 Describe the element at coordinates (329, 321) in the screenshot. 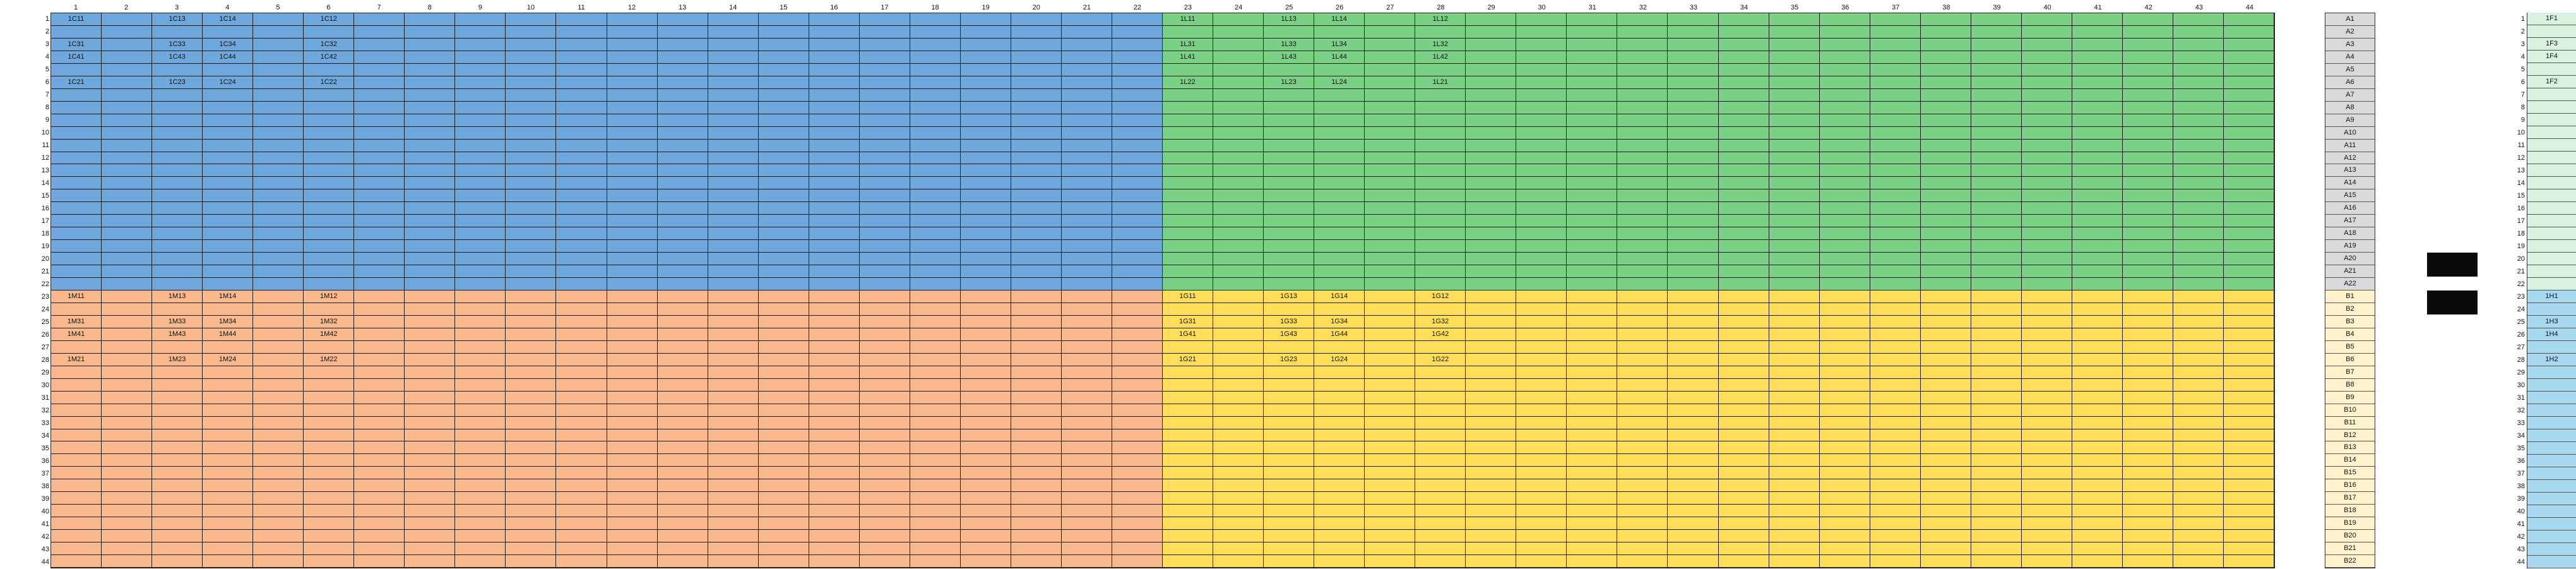

I see `grid-cell: 1M32` at that location.